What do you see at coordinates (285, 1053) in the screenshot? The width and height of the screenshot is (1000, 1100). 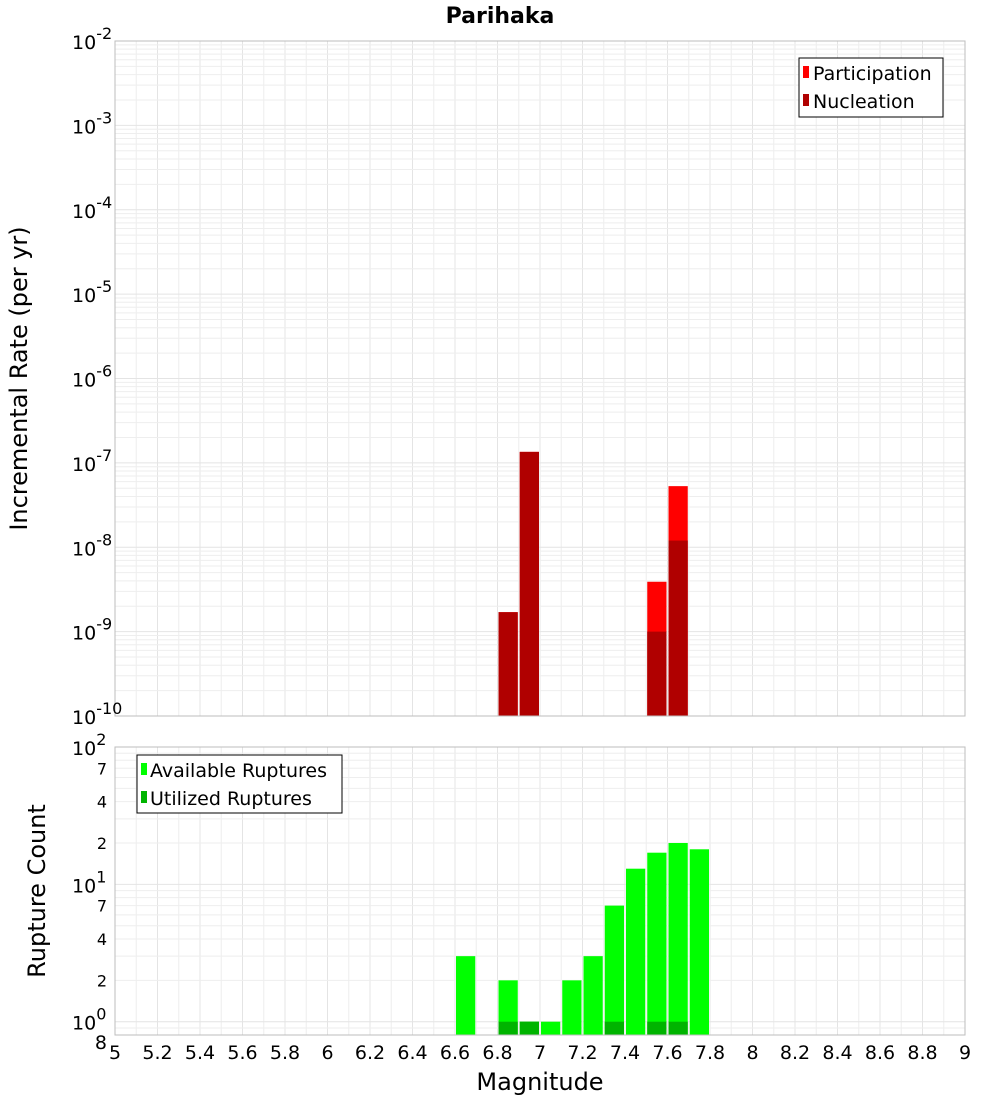 I see `x-tick-label: 5.8` at bounding box center [285, 1053].